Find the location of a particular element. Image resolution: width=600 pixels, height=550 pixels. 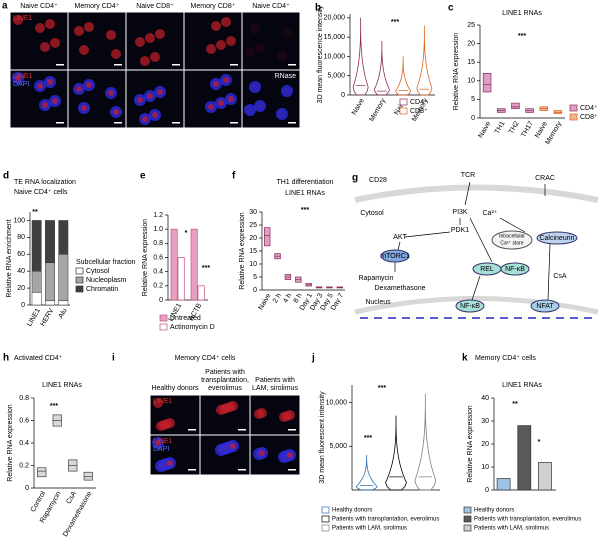

diagram-label: Ca²⁺ store is located at coordinates (511, 243).